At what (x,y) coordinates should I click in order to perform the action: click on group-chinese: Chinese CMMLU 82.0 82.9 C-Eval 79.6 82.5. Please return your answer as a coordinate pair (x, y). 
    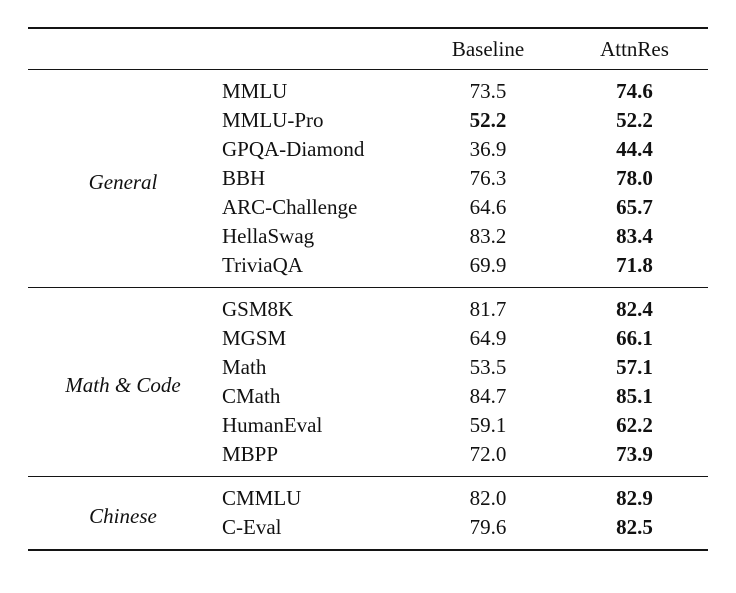
    Looking at the image, I should click on (368, 513).